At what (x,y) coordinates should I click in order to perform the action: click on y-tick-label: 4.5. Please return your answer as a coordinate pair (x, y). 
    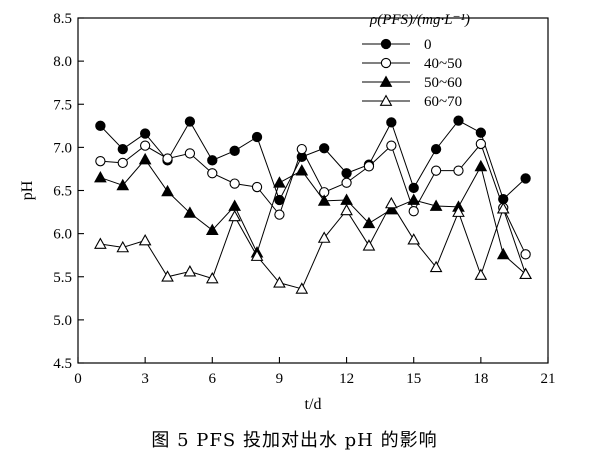
    Looking at the image, I should click on (62, 364).